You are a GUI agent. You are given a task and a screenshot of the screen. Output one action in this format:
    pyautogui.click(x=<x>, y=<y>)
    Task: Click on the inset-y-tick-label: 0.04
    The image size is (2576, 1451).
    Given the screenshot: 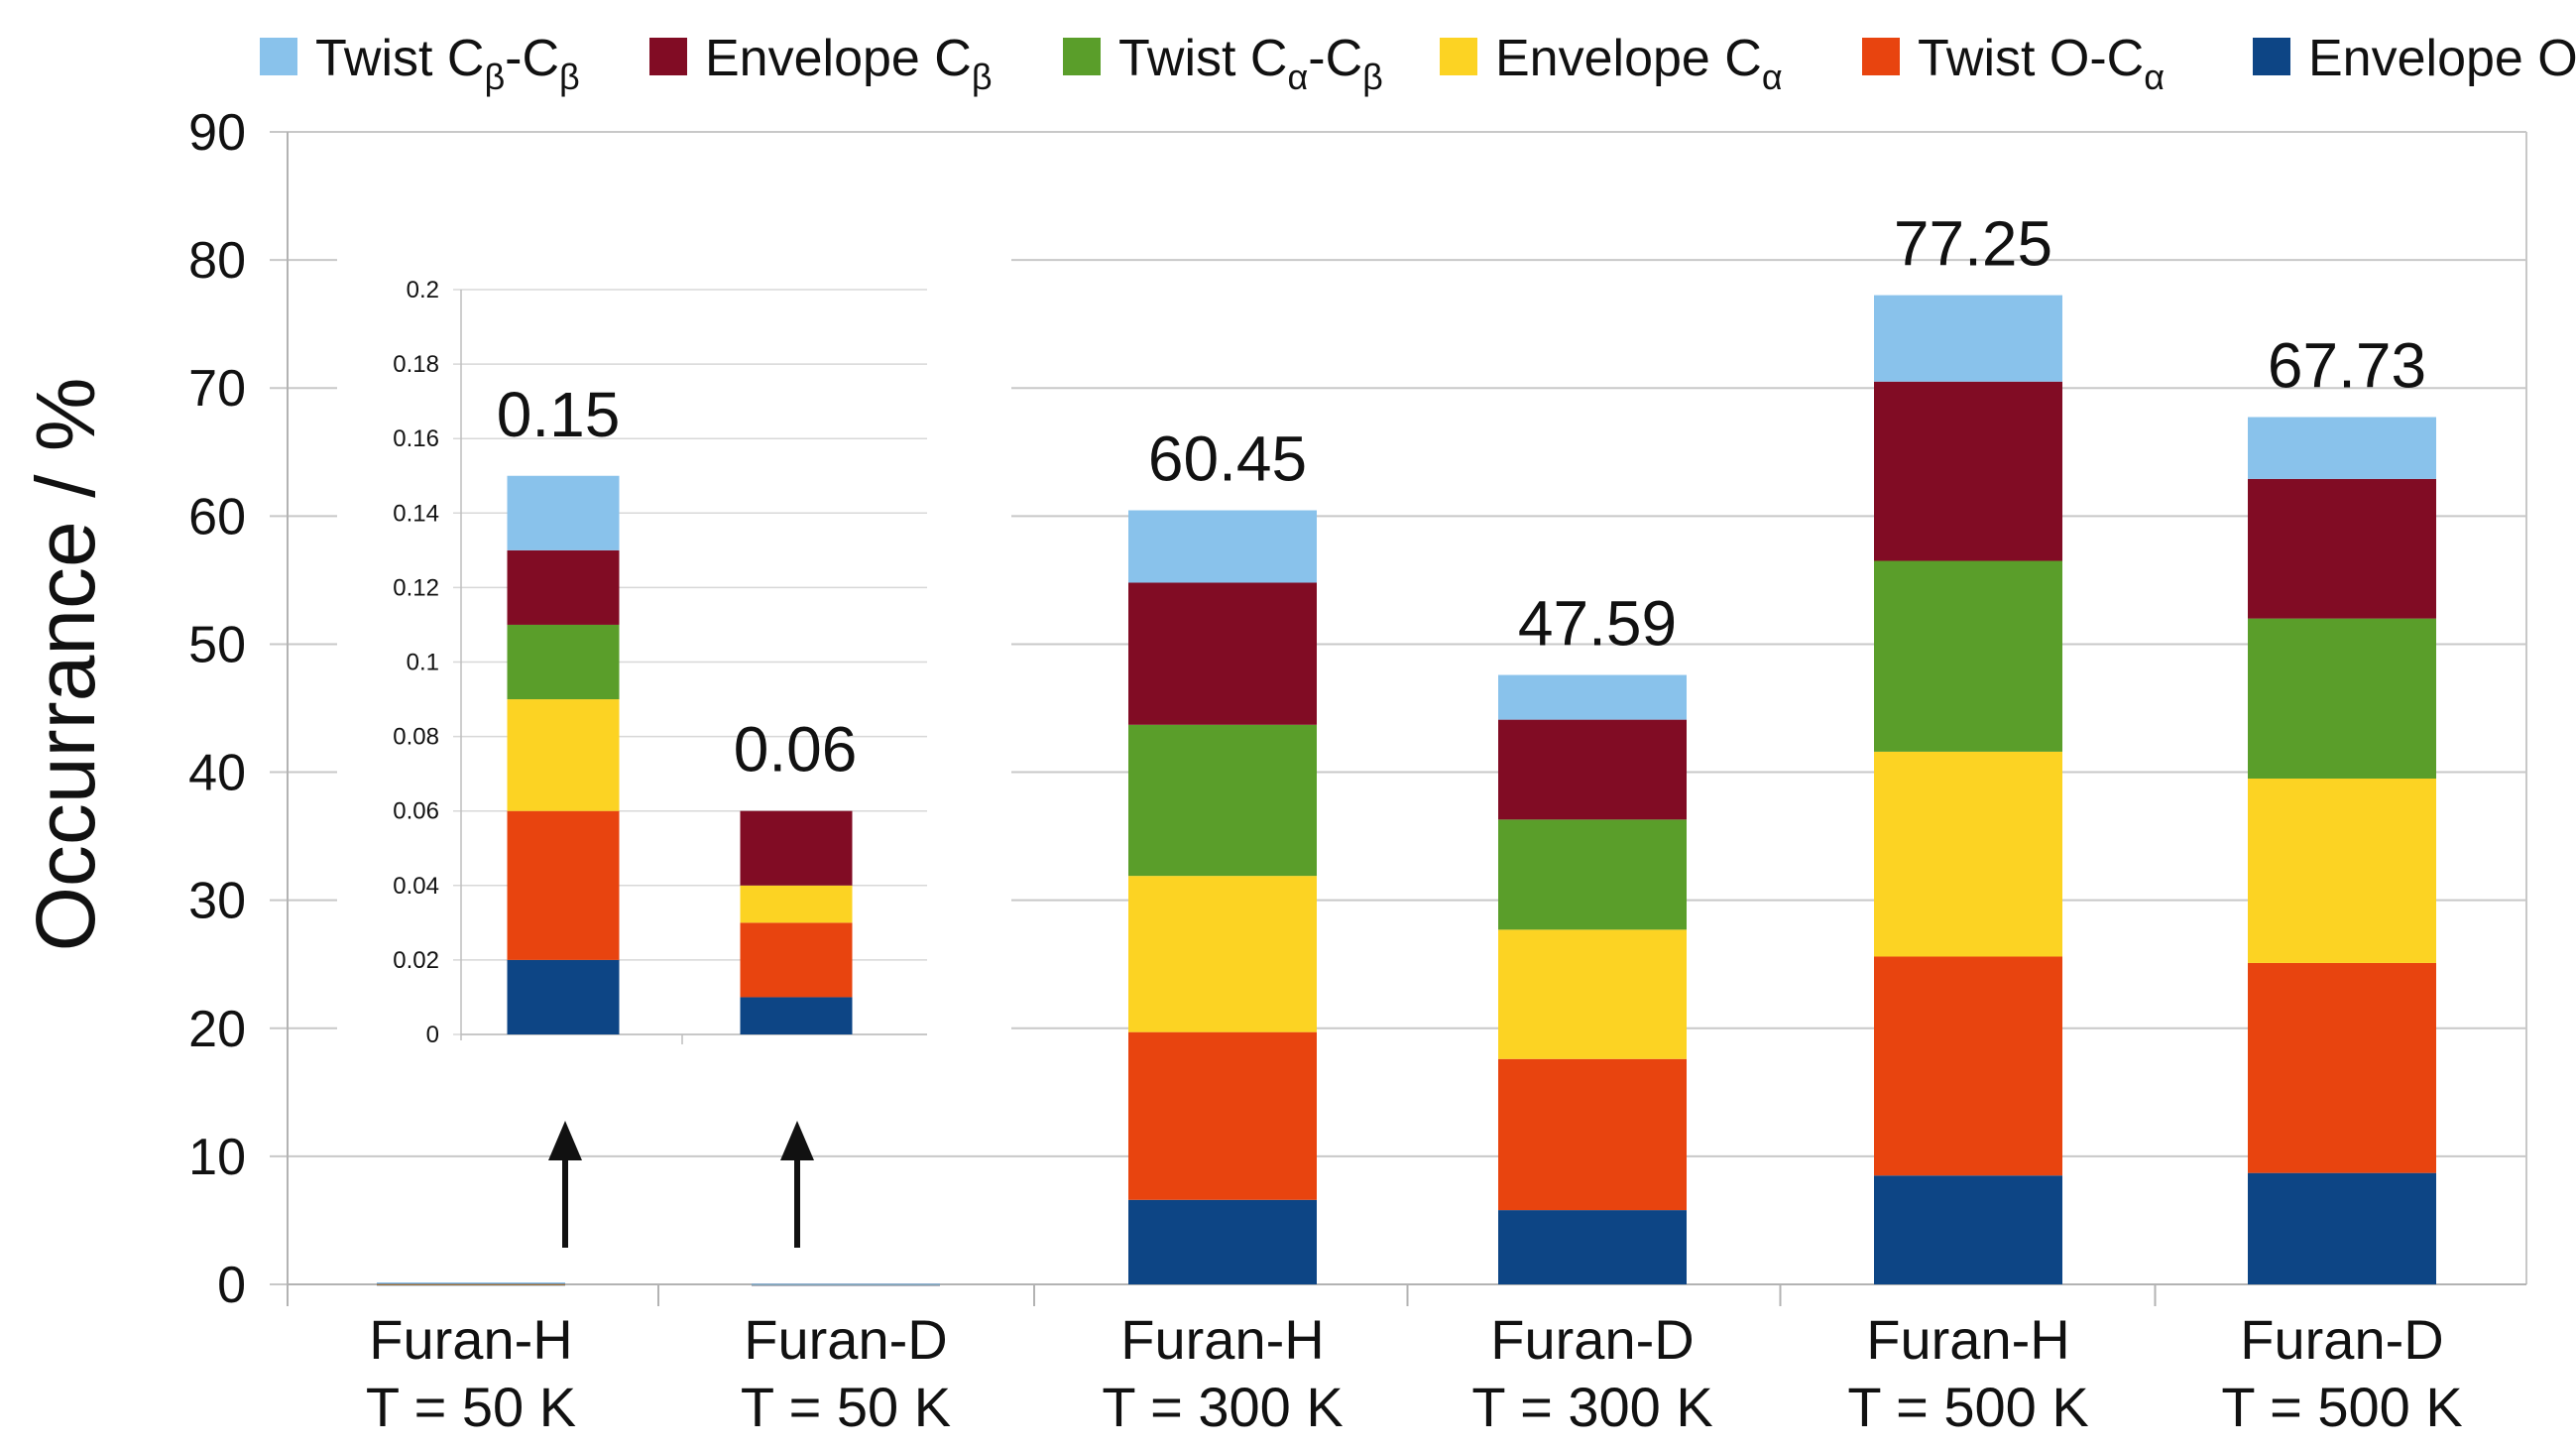 What is the action you would take?
    pyautogui.click(x=416, y=886)
    